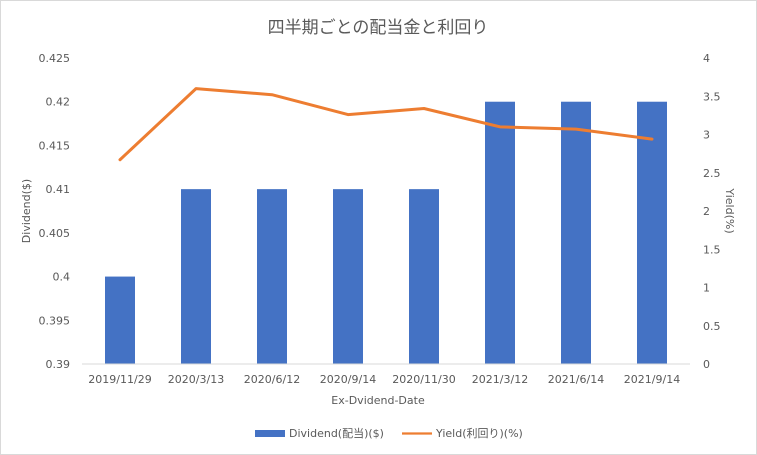 The height and width of the screenshot is (455, 757). What do you see at coordinates (706, 364) in the screenshot?
I see `right-tick-label: 0` at bounding box center [706, 364].